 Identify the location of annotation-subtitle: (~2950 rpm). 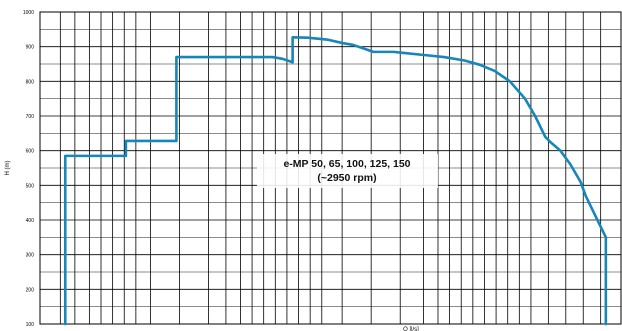
(346, 178).